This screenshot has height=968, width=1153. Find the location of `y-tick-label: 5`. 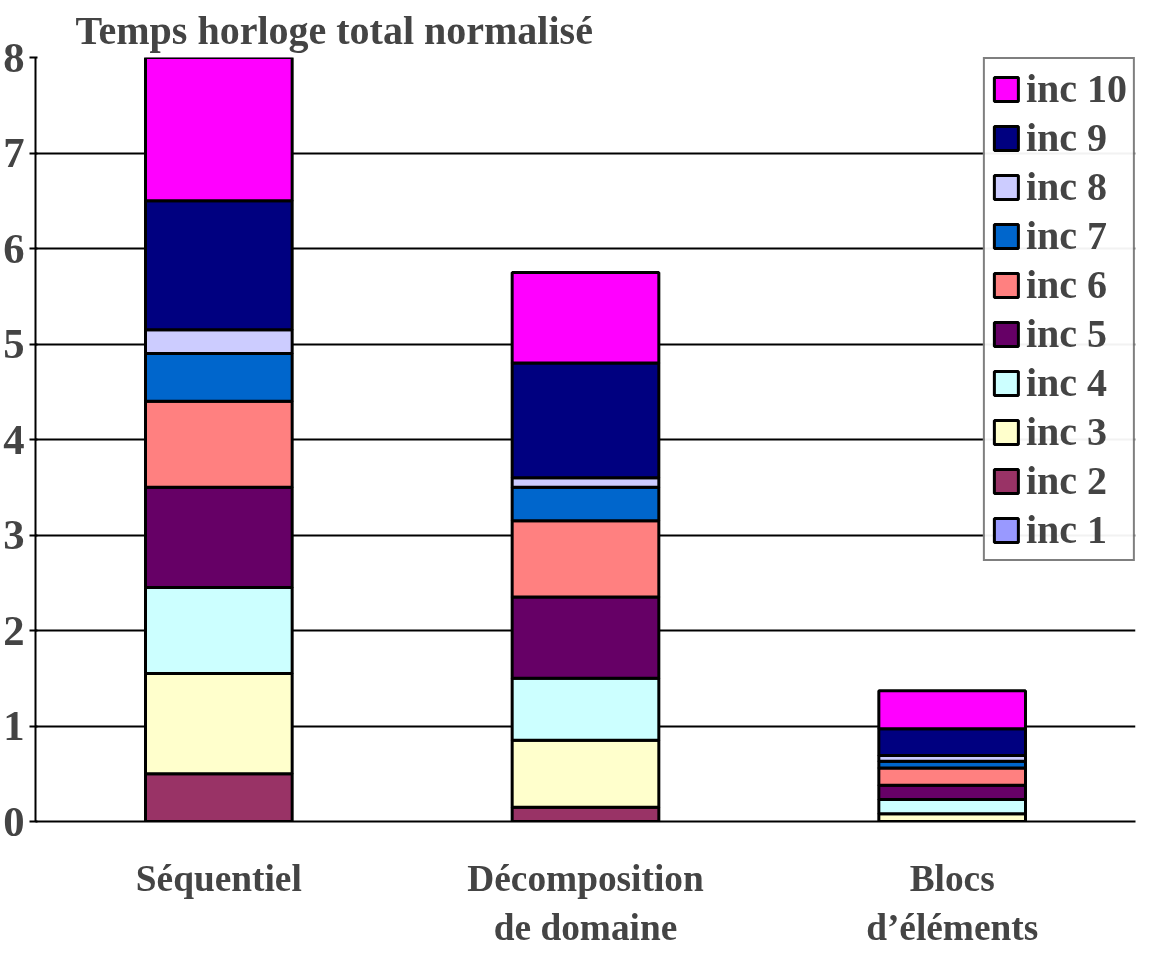

y-tick-label: 5 is located at coordinates (14, 343).